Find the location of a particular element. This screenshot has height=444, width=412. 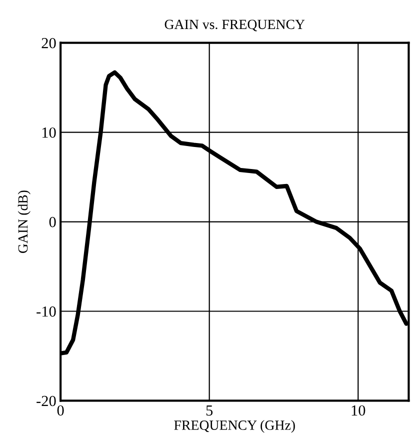

y-tick-label: -20 is located at coordinates (46, 401).